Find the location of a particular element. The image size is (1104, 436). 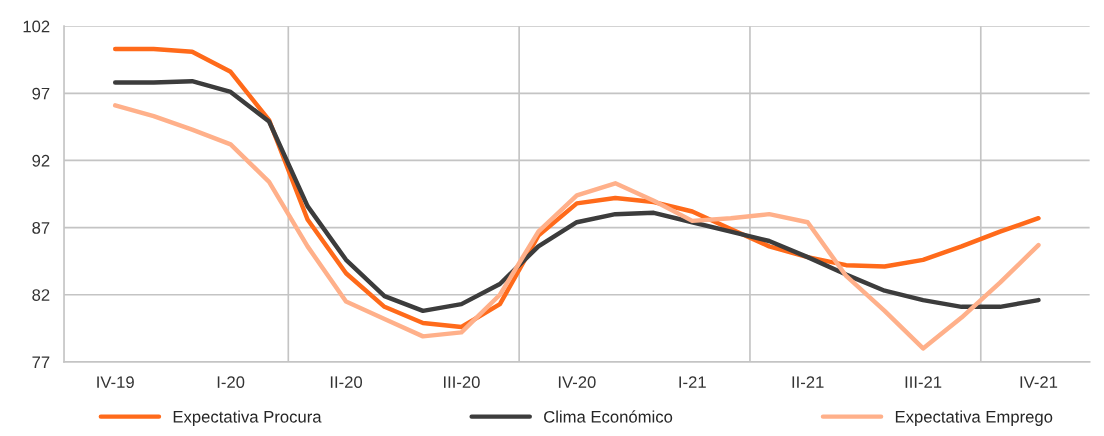

x-tick-label: II-21 is located at coordinates (808, 382).